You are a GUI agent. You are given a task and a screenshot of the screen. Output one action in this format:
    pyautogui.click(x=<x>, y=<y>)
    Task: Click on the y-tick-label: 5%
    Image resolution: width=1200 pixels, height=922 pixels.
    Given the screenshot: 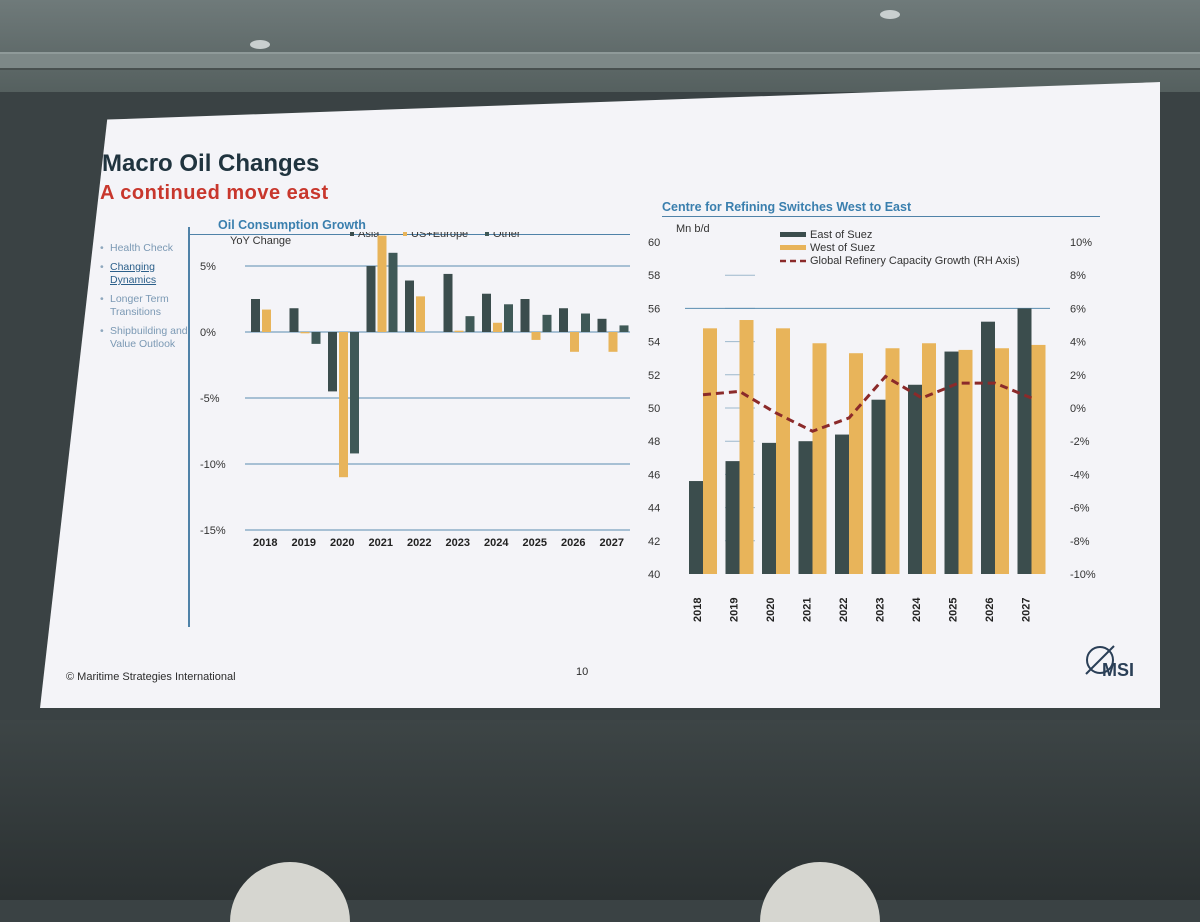 What is the action you would take?
    pyautogui.click(x=208, y=267)
    